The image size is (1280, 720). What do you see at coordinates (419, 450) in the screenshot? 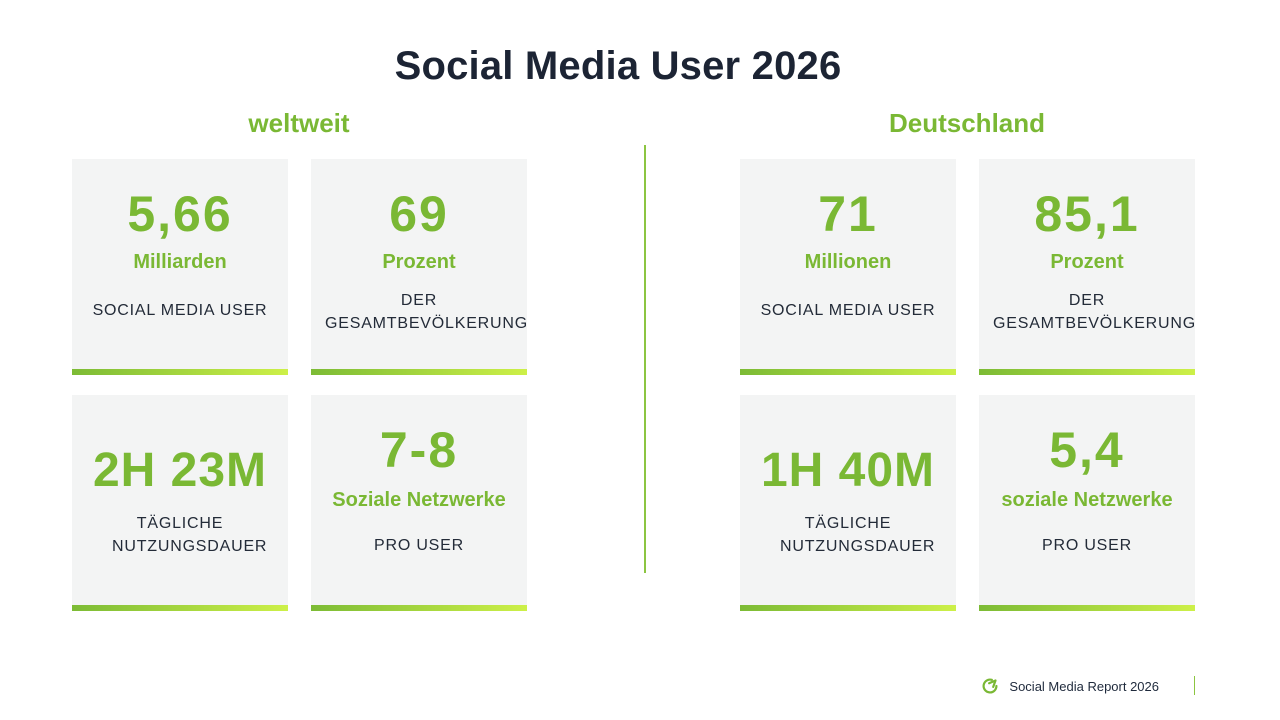
I see `stat-value: 7-8` at bounding box center [419, 450].